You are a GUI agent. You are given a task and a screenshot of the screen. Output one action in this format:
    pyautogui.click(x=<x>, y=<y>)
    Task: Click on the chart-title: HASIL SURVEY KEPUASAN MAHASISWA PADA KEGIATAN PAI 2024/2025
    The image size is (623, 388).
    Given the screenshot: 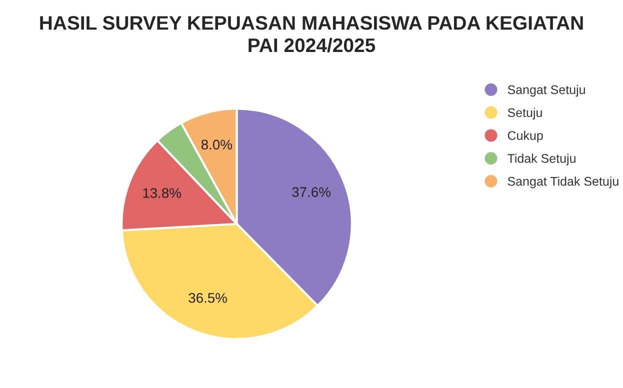 What is the action you would take?
    pyautogui.click(x=311, y=34)
    